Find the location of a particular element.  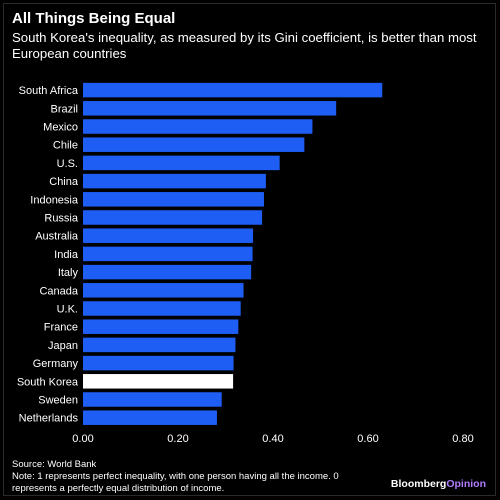

category-label-u-s: U.S. is located at coordinates (67, 164).